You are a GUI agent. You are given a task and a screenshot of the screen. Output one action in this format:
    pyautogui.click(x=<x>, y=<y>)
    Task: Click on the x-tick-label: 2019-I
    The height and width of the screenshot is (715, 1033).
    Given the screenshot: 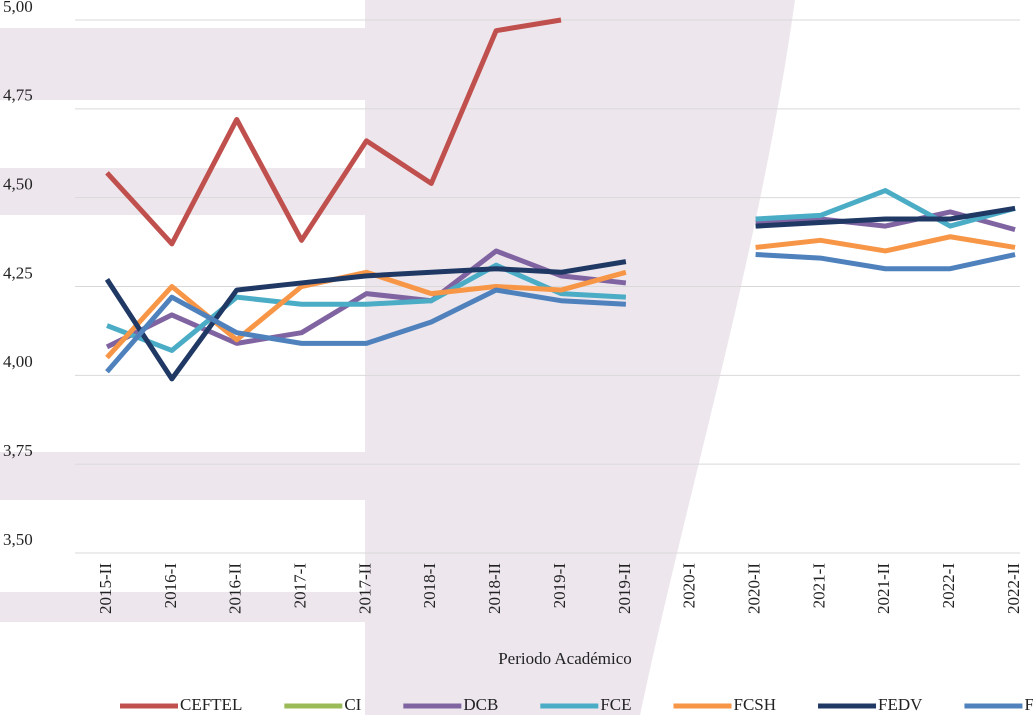 What is the action you would take?
    pyautogui.click(x=559, y=586)
    